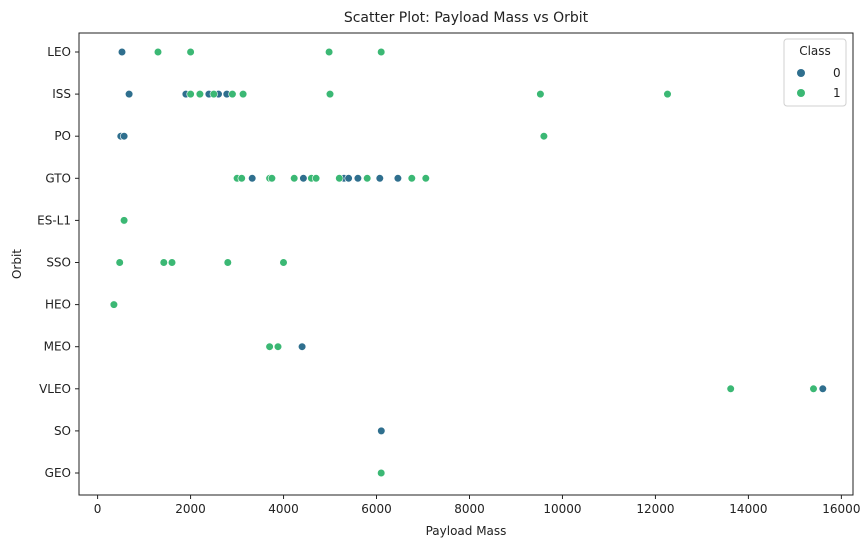 This screenshot has height=547, width=868. What do you see at coordinates (376, 509) in the screenshot?
I see `x-tick-label: 6000` at bounding box center [376, 509].